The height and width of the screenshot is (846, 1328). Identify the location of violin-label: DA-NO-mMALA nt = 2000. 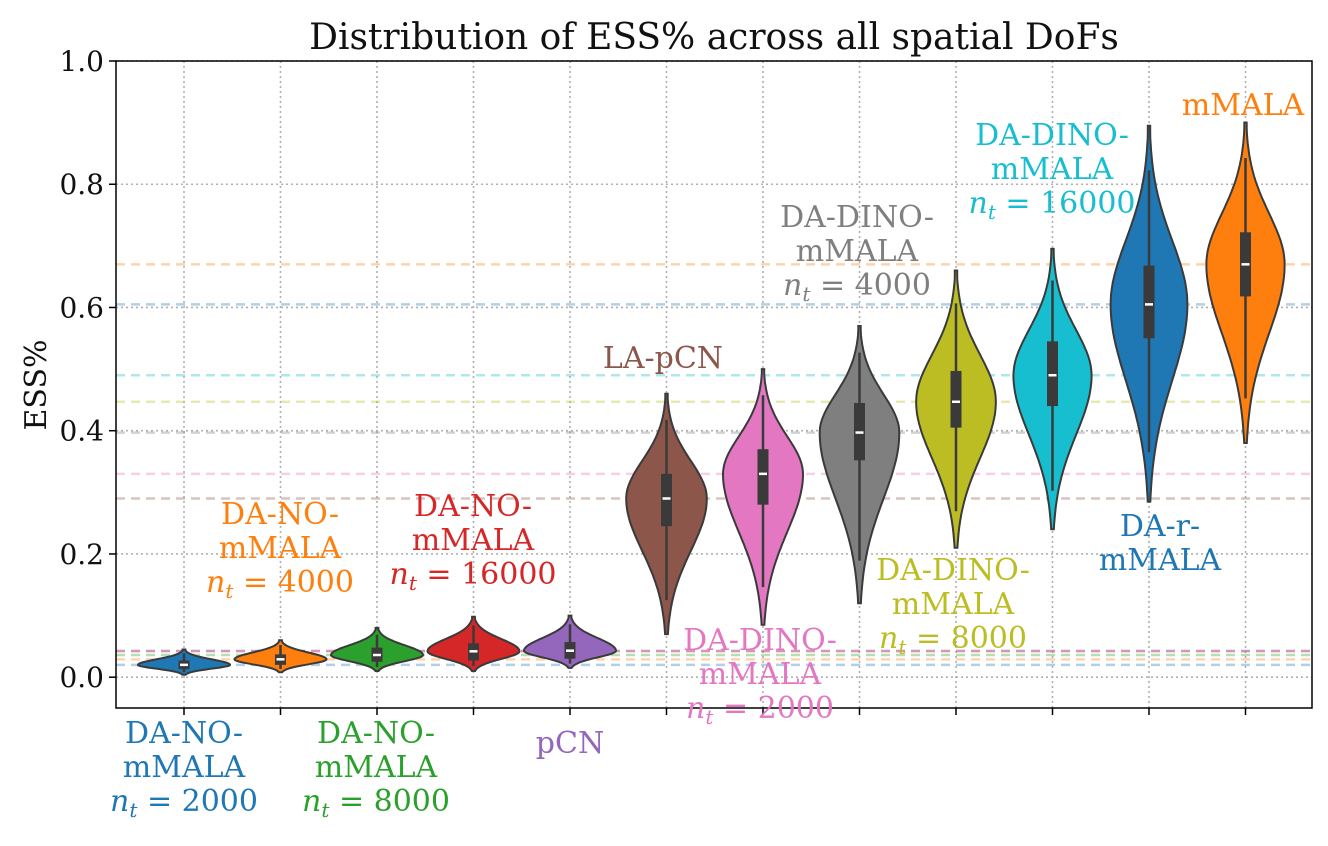
(184, 769).